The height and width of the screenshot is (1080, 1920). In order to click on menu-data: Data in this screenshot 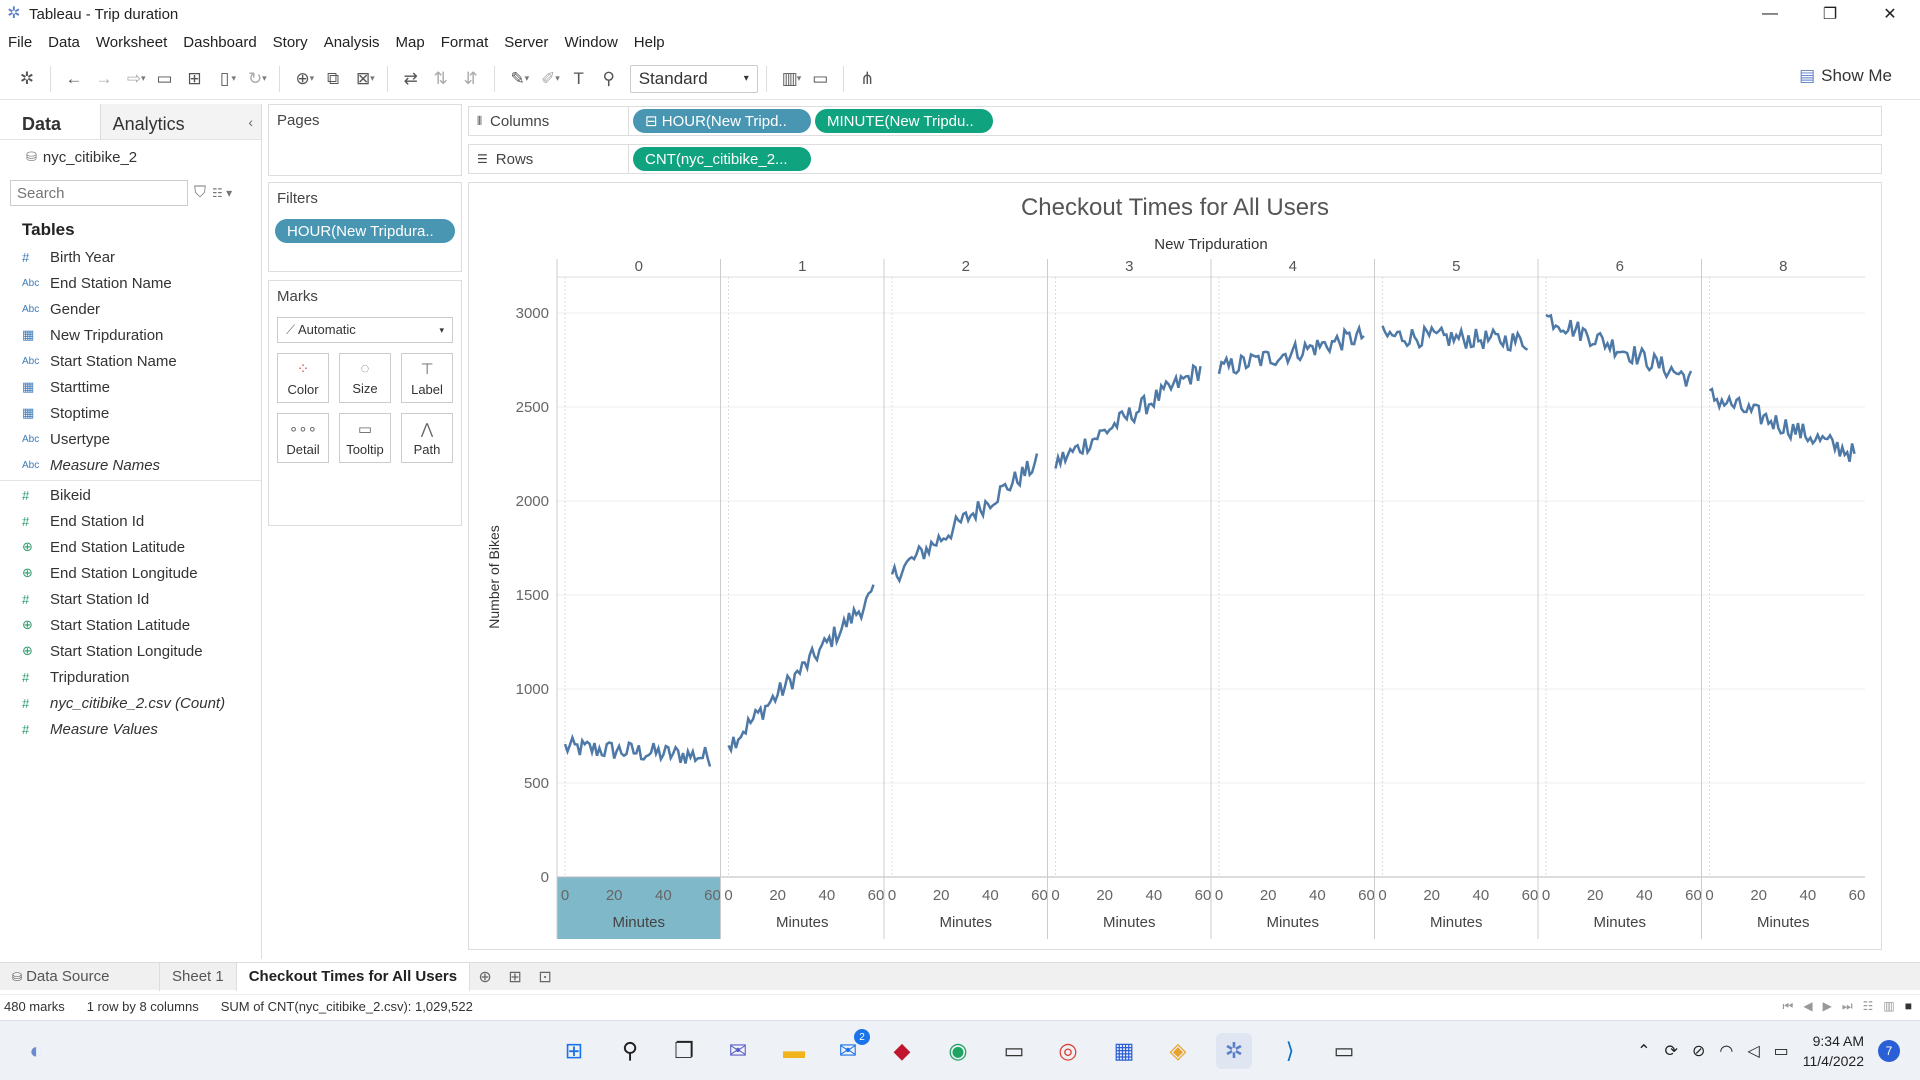, I will do `click(64, 42)`.